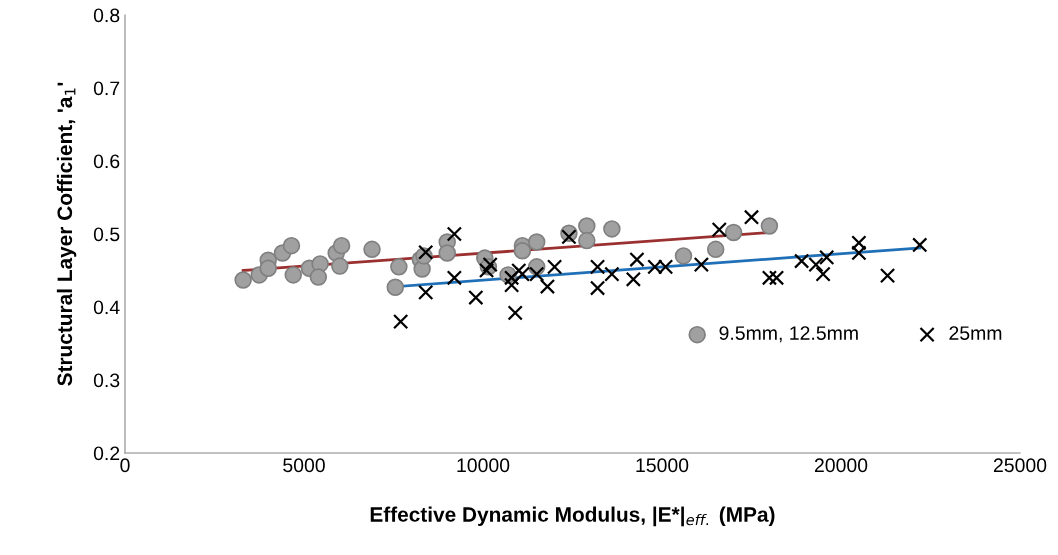 The width and height of the screenshot is (1058, 555). Describe the element at coordinates (304, 465) in the screenshot. I see `x-tick-label: 5000` at that location.